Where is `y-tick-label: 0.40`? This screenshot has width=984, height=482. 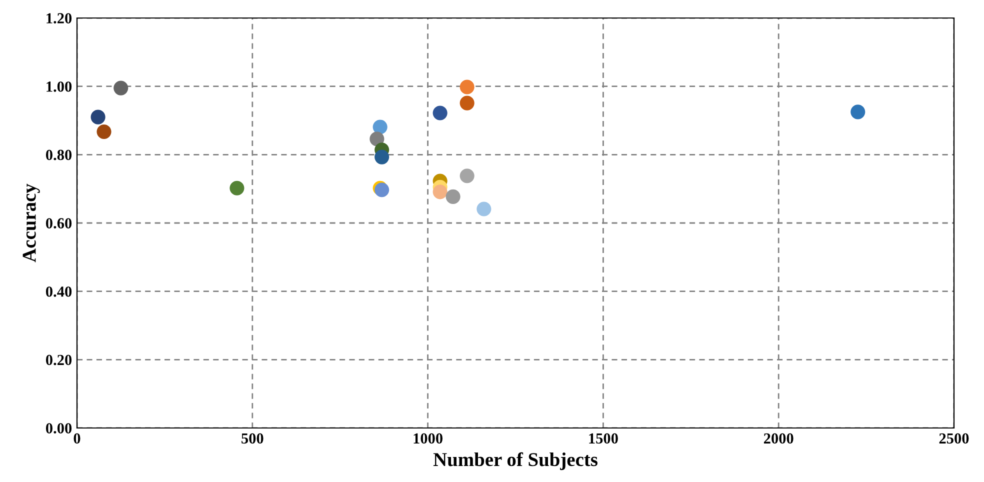
y-tick-label: 0.40 is located at coordinates (59, 291).